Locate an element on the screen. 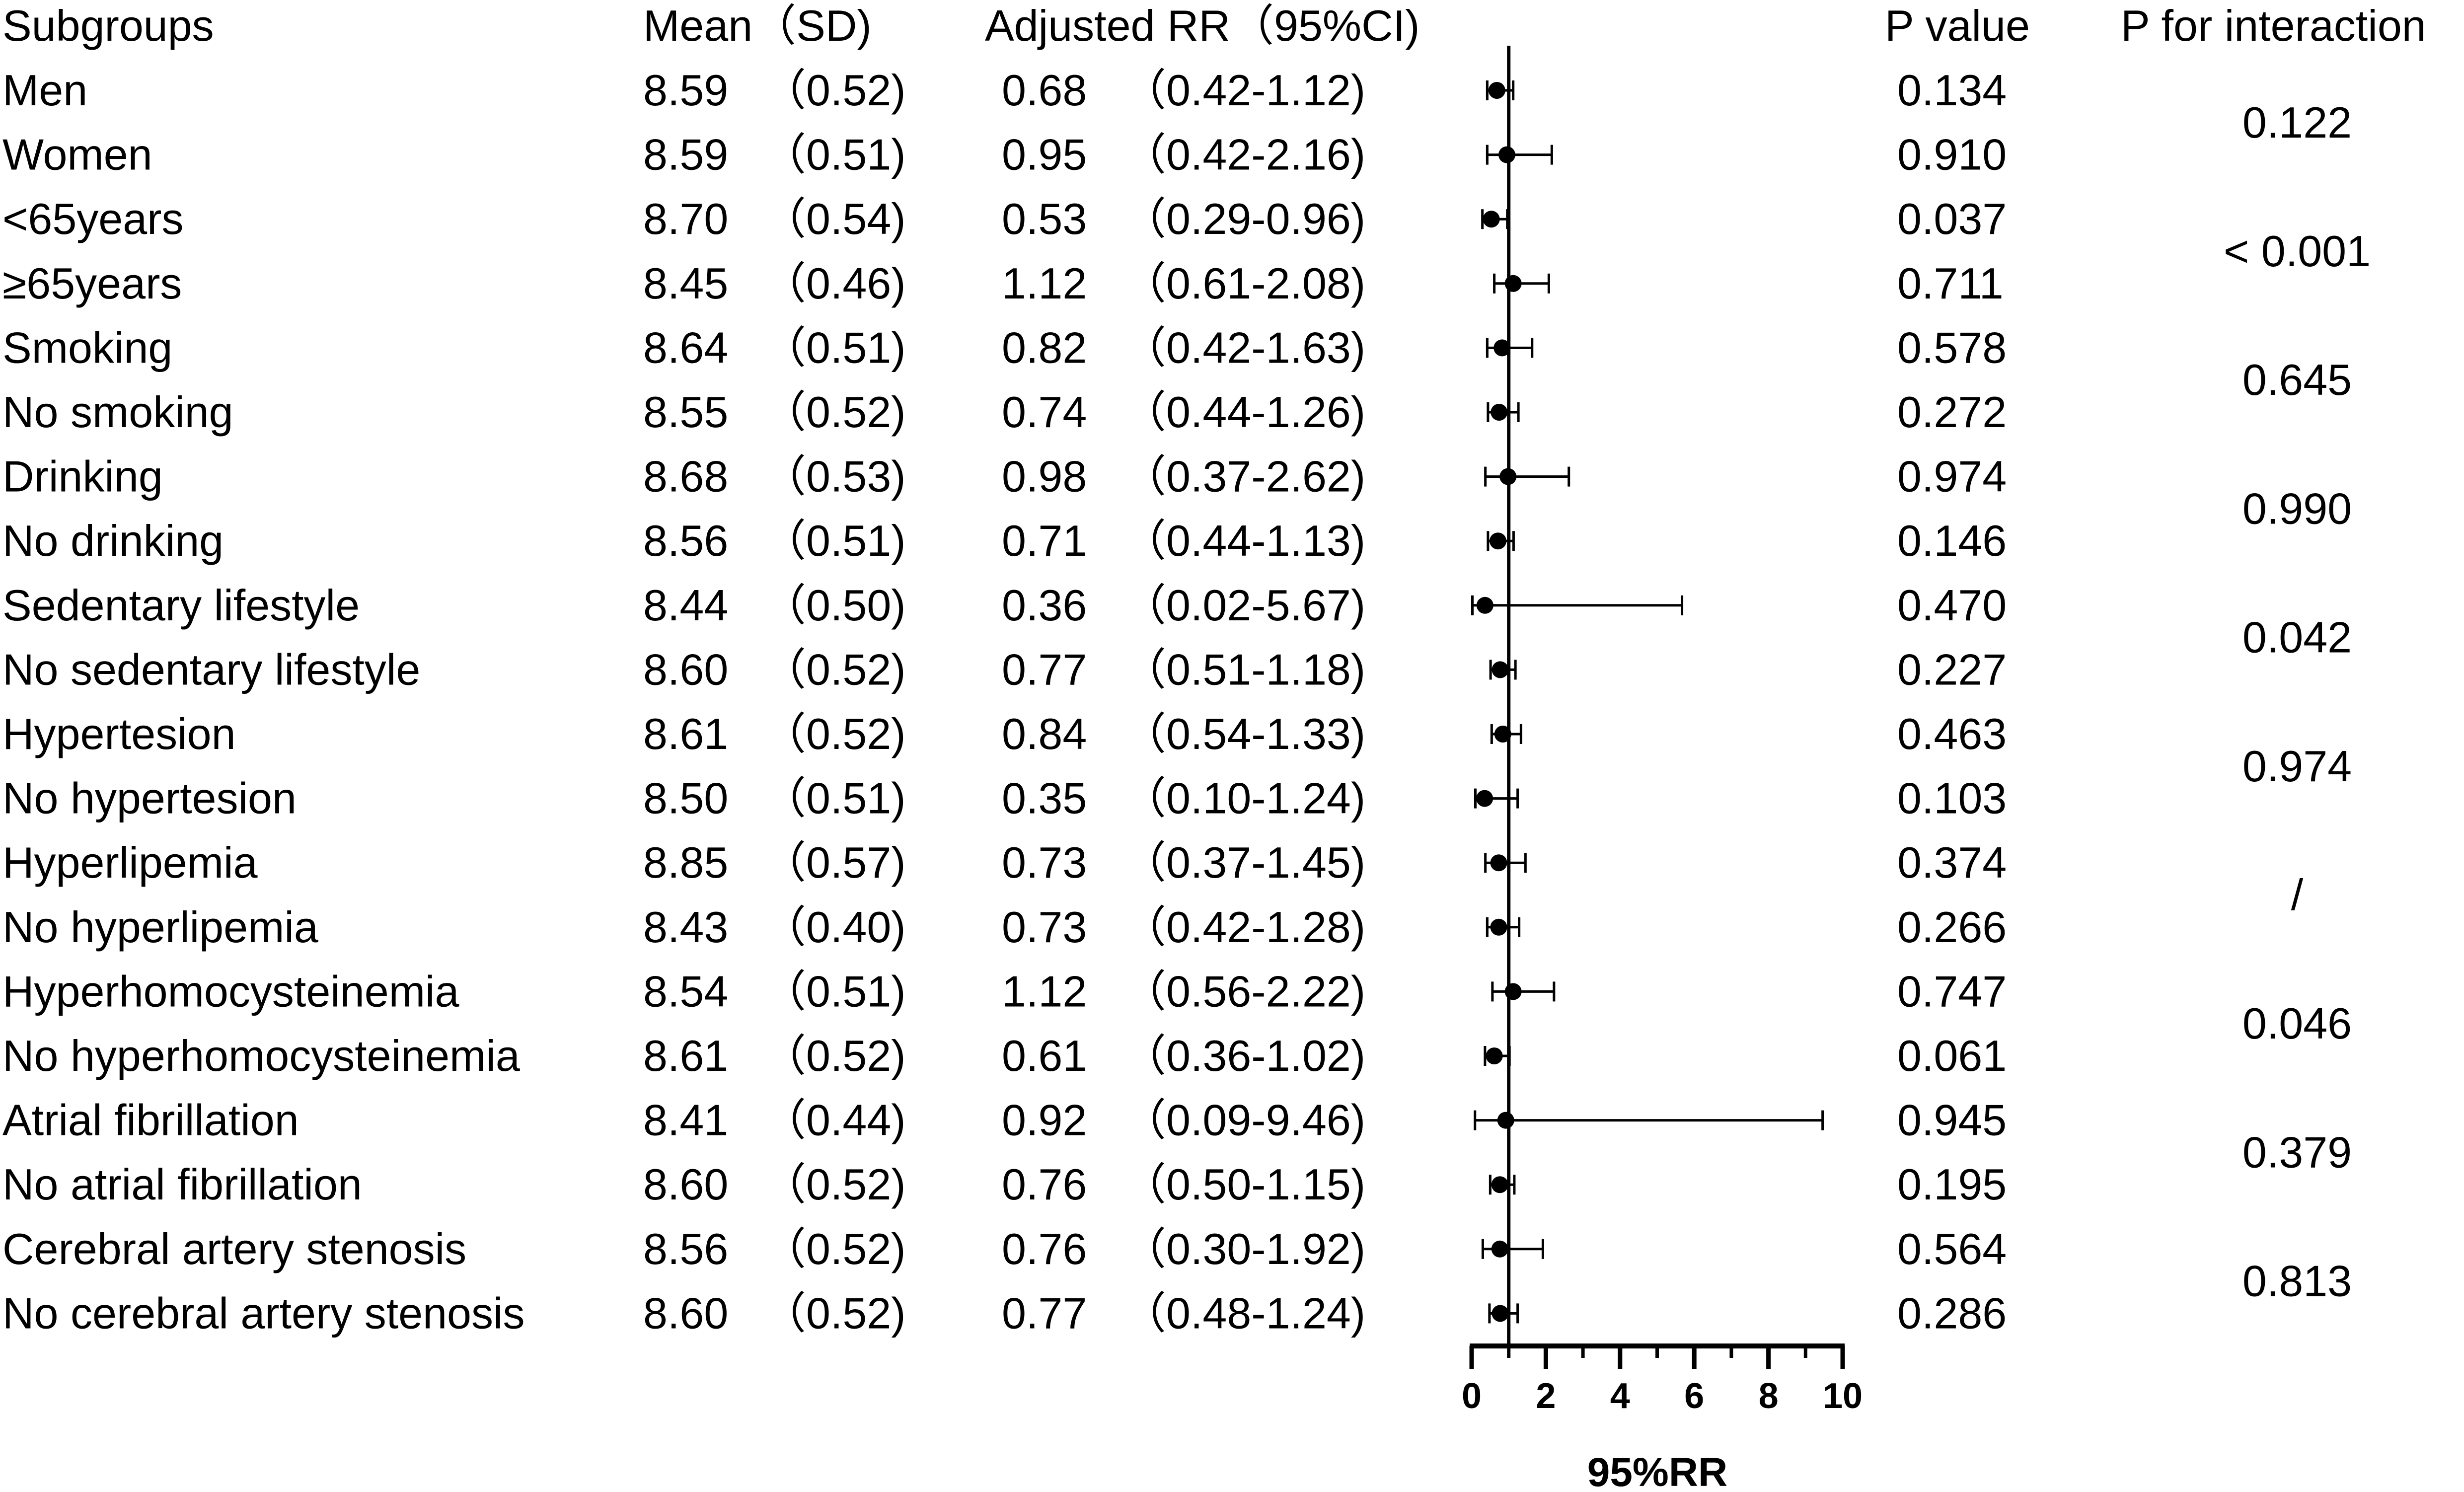 The width and height of the screenshot is (2464, 1492). row-ci: （0.56-2.22) is located at coordinates (1244, 991).